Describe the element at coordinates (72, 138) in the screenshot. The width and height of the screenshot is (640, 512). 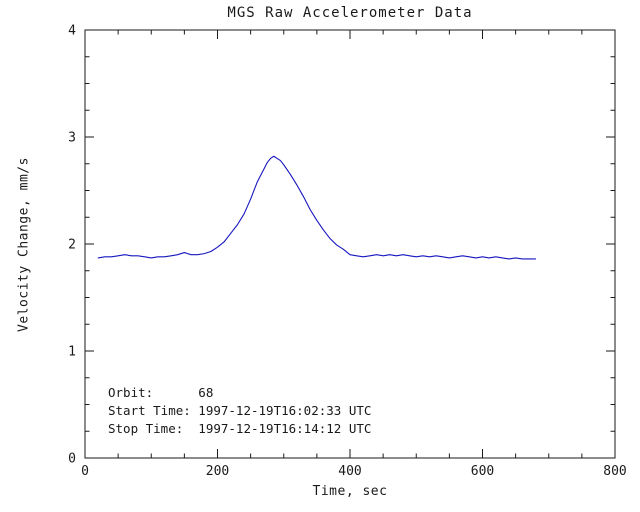
I see `y-tick-label: 3` at that location.